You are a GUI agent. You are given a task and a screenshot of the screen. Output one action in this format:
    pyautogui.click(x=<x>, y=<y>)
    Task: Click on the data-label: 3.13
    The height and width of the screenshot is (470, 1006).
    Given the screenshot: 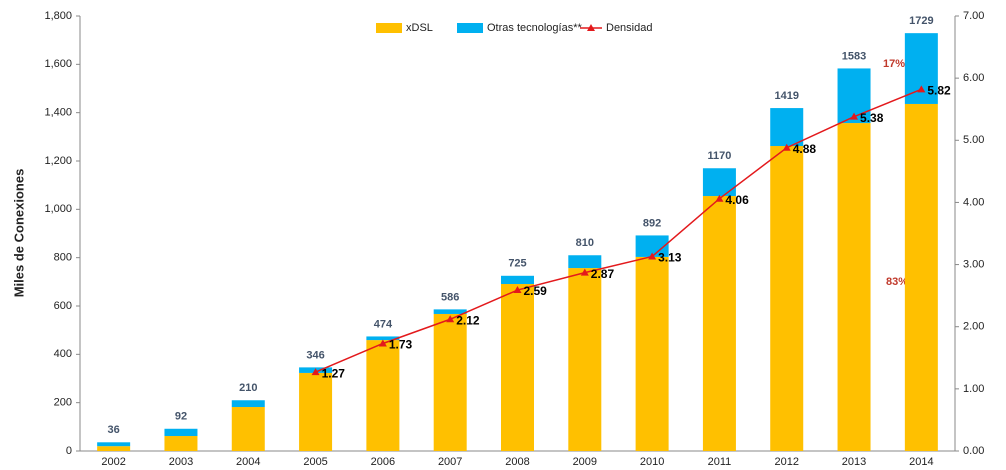 What is the action you would take?
    pyautogui.click(x=670, y=258)
    